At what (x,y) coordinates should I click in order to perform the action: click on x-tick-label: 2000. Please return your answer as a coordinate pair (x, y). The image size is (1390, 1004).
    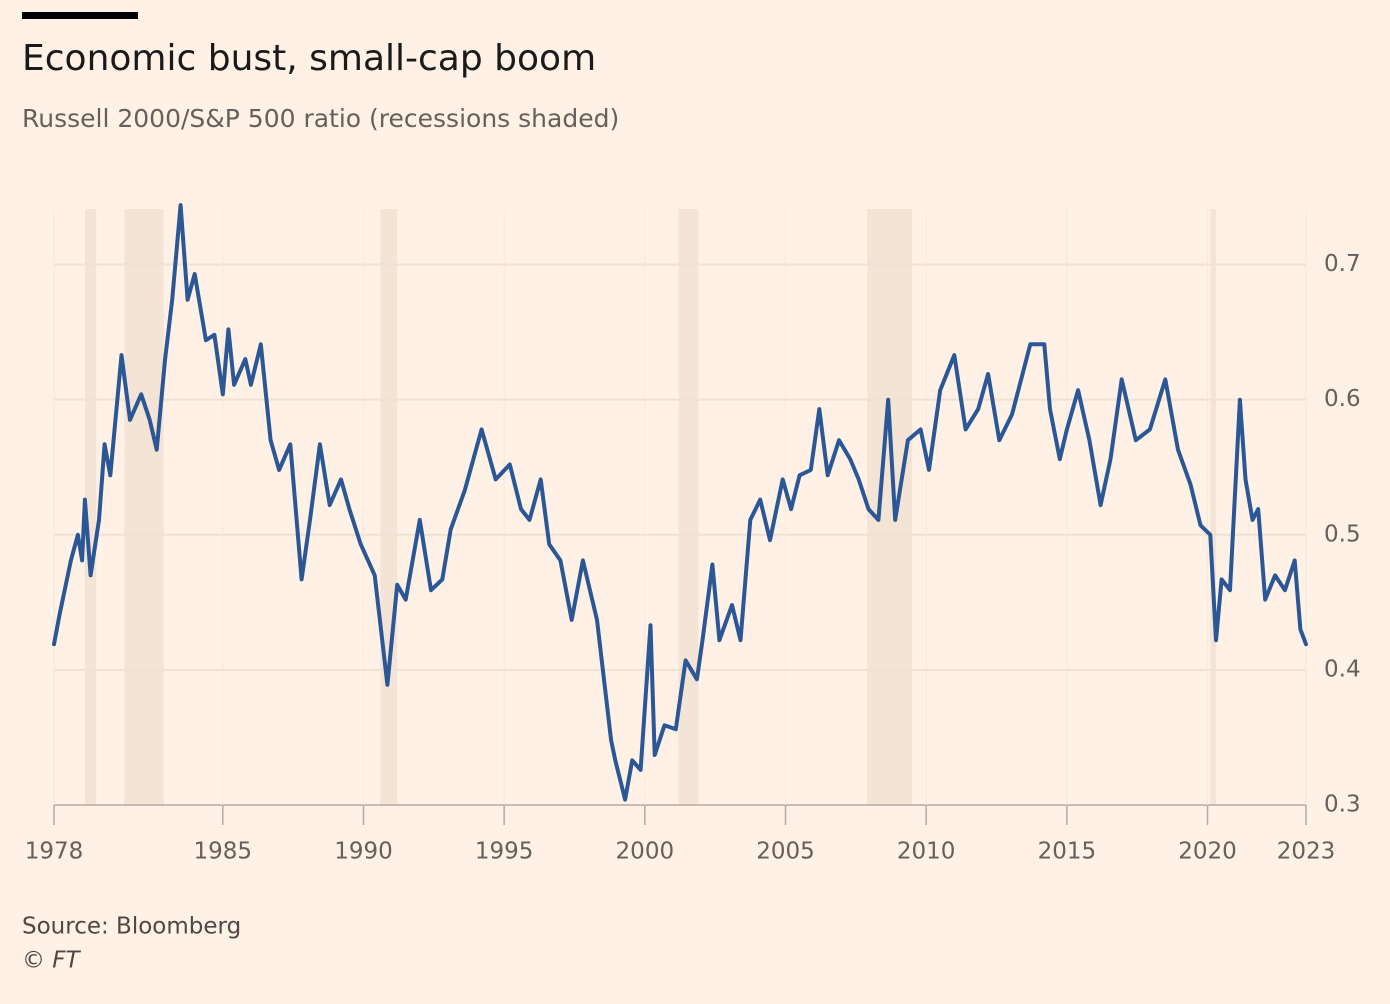
    Looking at the image, I should click on (645, 852).